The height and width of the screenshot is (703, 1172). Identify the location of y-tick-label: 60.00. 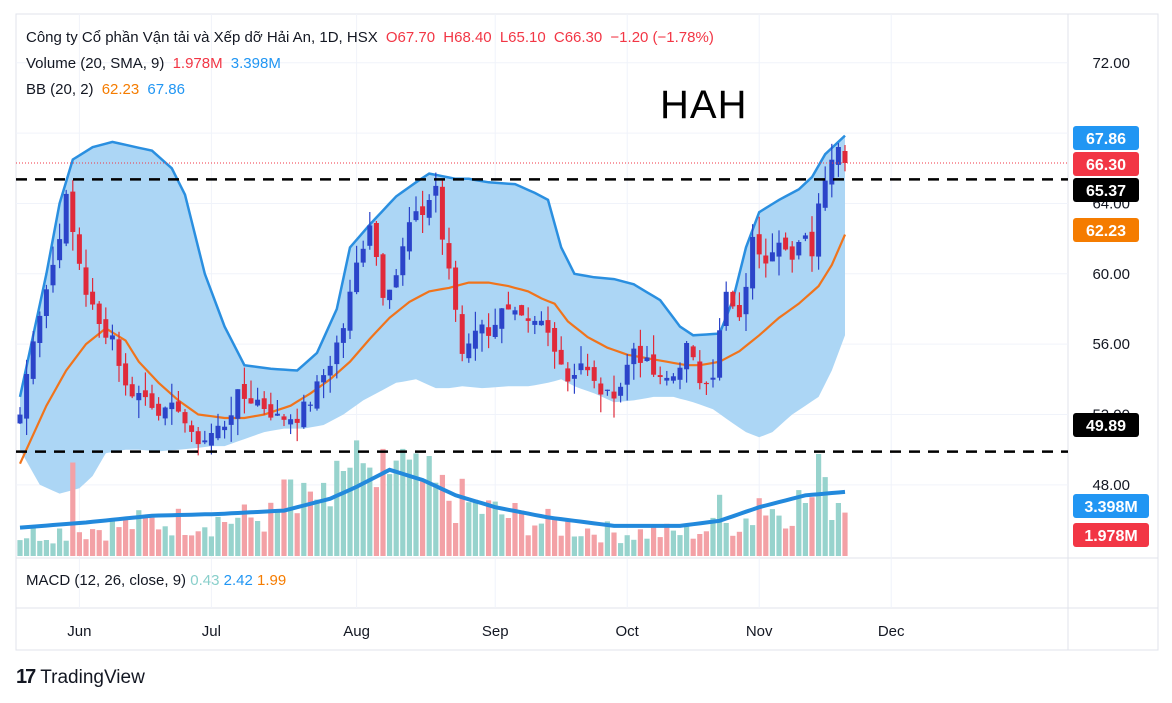
(1111, 274).